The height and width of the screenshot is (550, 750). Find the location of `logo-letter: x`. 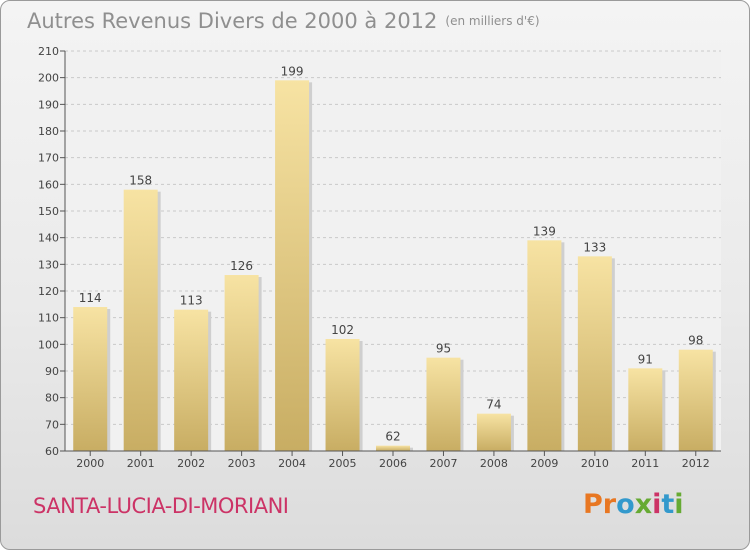

logo-letter: x is located at coordinates (643, 504).